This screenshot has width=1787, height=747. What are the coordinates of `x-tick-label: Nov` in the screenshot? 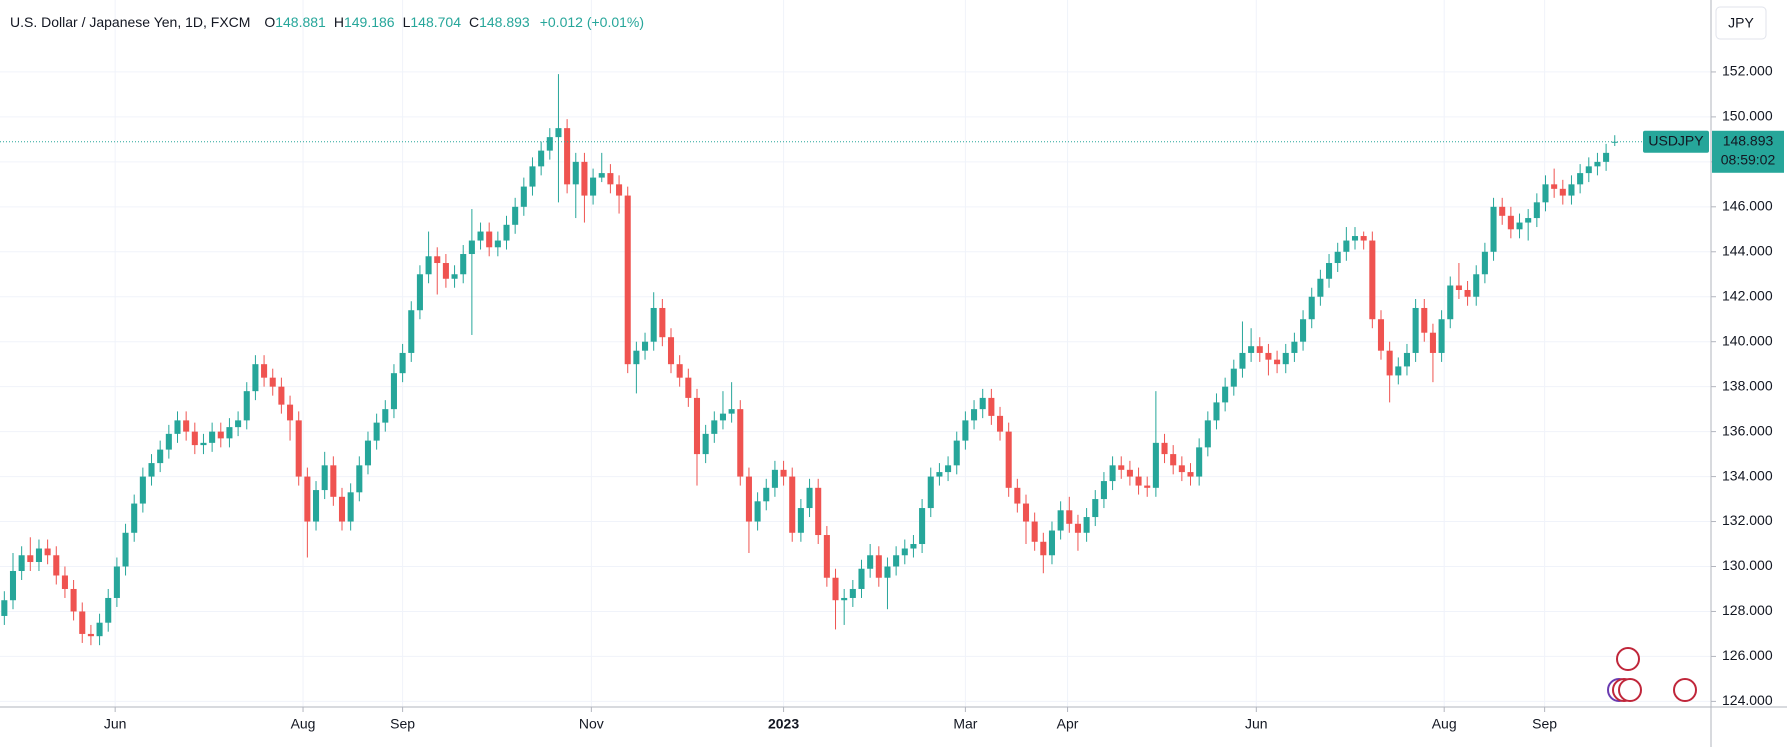 It's located at (591, 724).